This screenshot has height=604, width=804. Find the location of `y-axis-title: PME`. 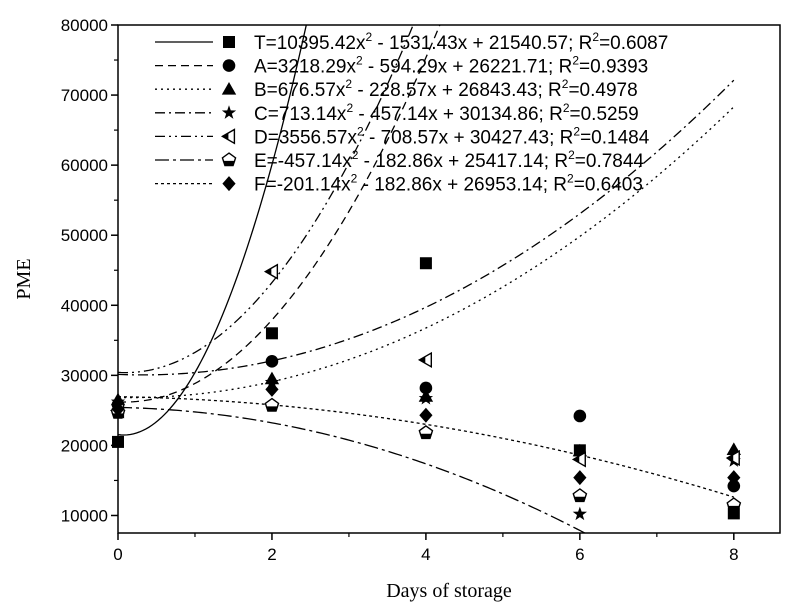

y-axis-title: PME is located at coordinates (24, 278).